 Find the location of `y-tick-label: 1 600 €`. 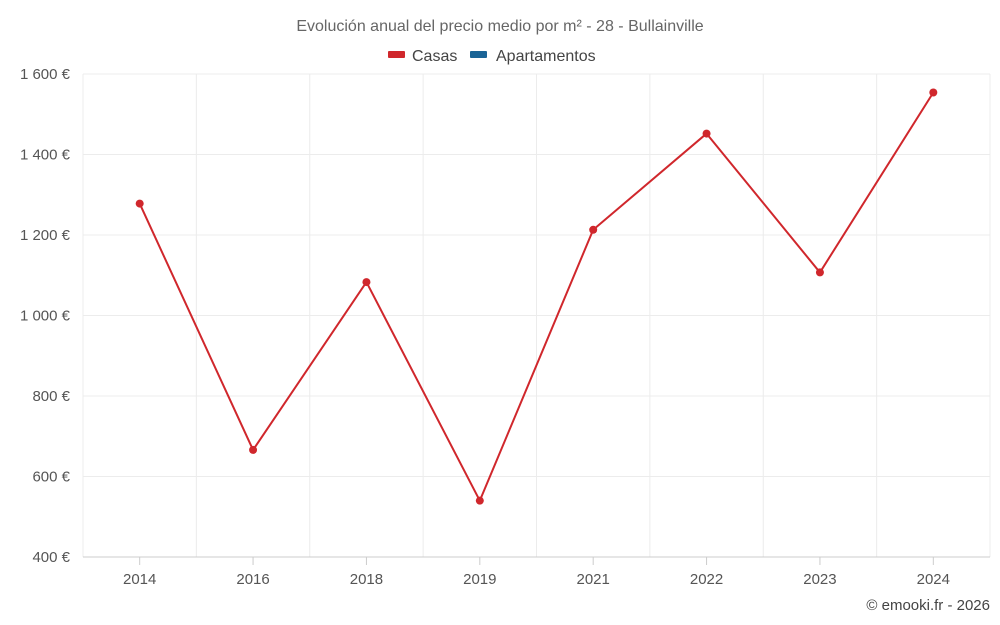

y-tick-label: 1 600 € is located at coordinates (45, 74).